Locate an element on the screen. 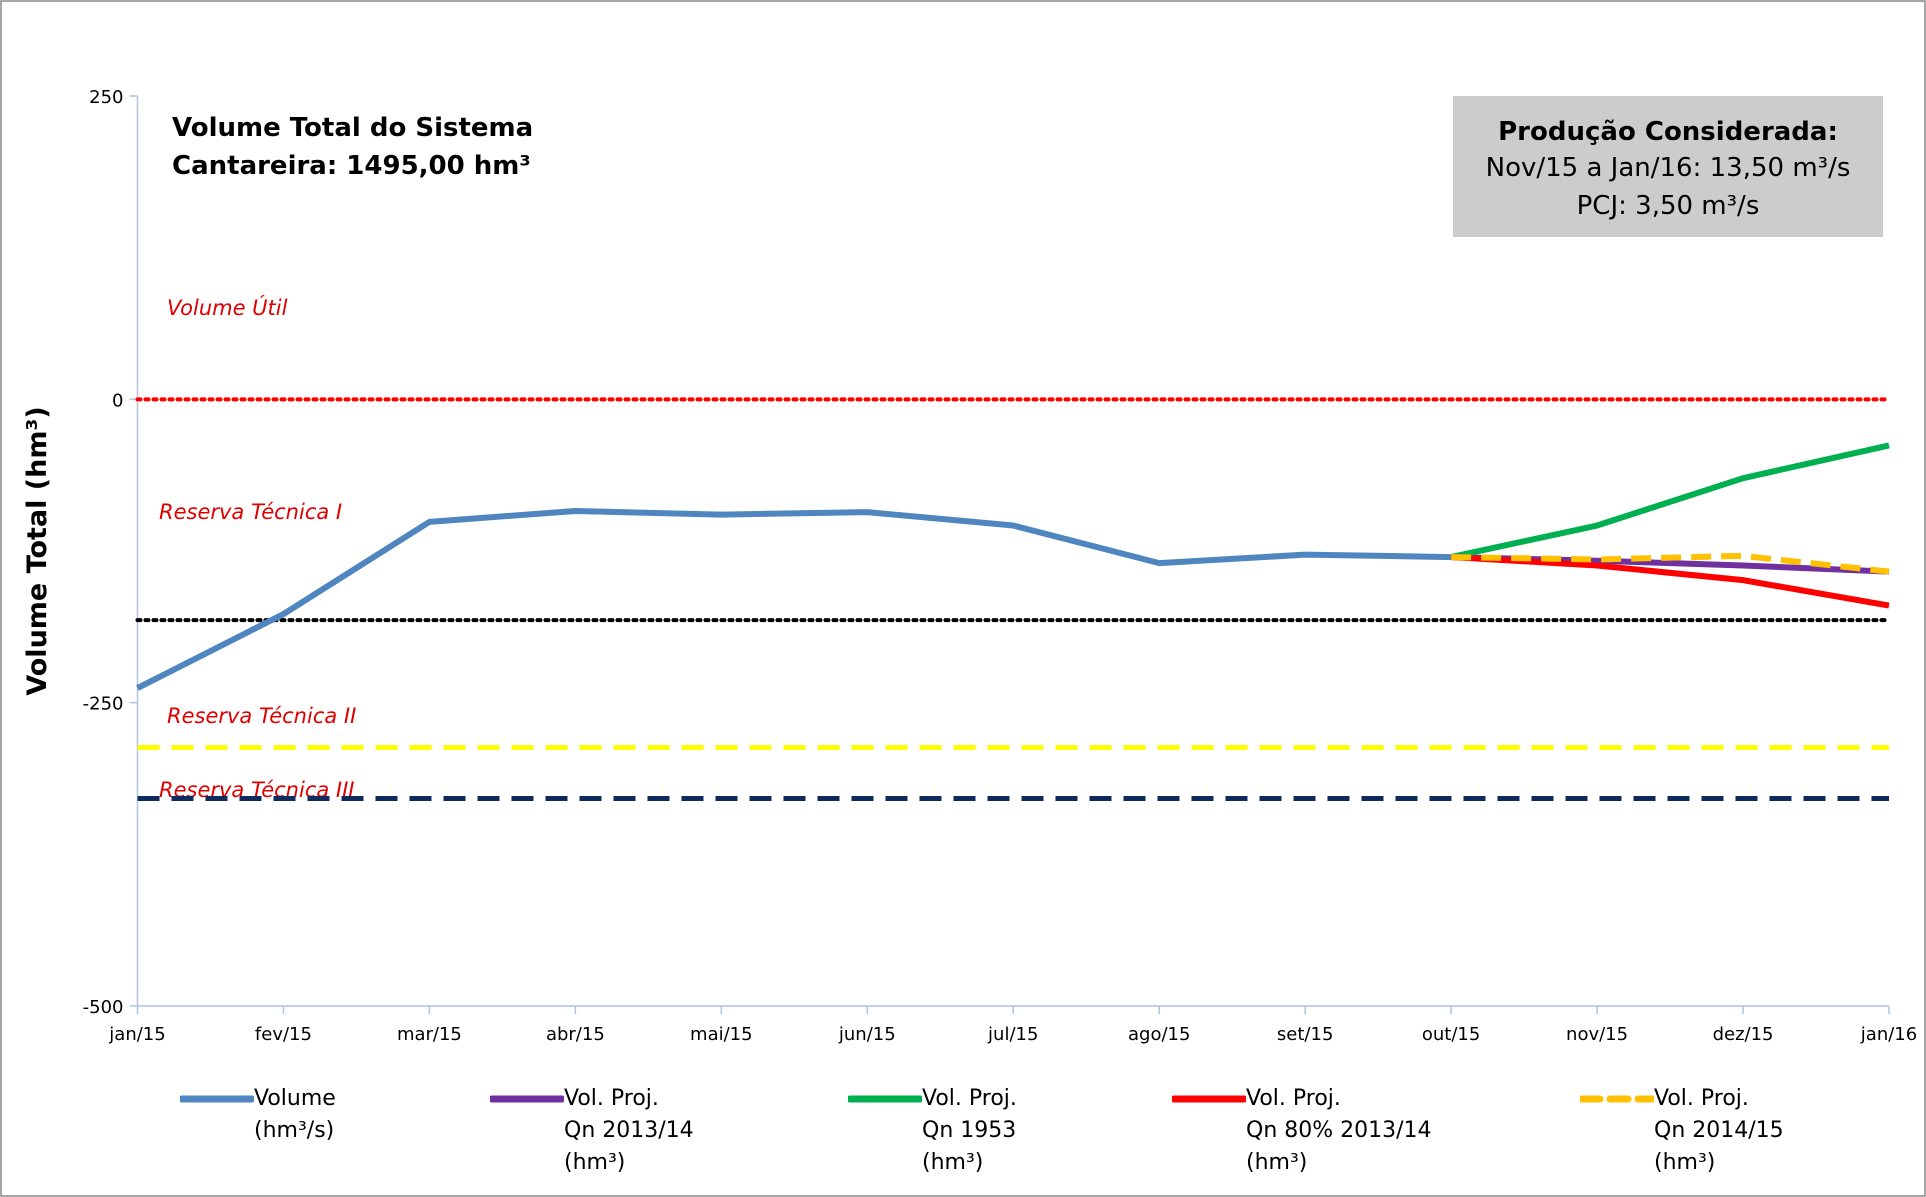  legend-label: Volume (hm³/s) is located at coordinates (295, 1114).